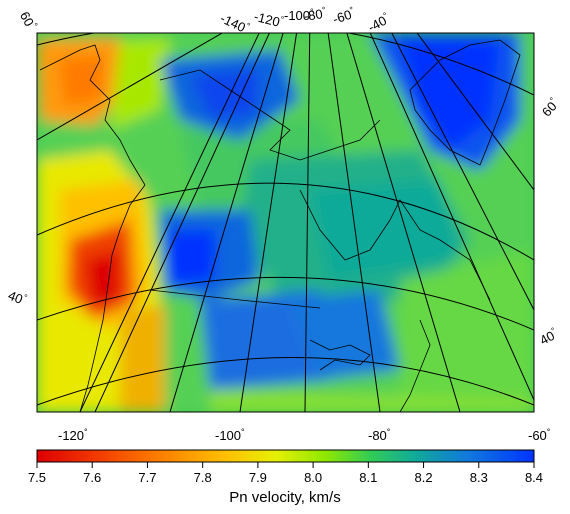 Image resolution: width=570 pixels, height=514 pixels. I want to click on hudson-bay, so click(395, 245).